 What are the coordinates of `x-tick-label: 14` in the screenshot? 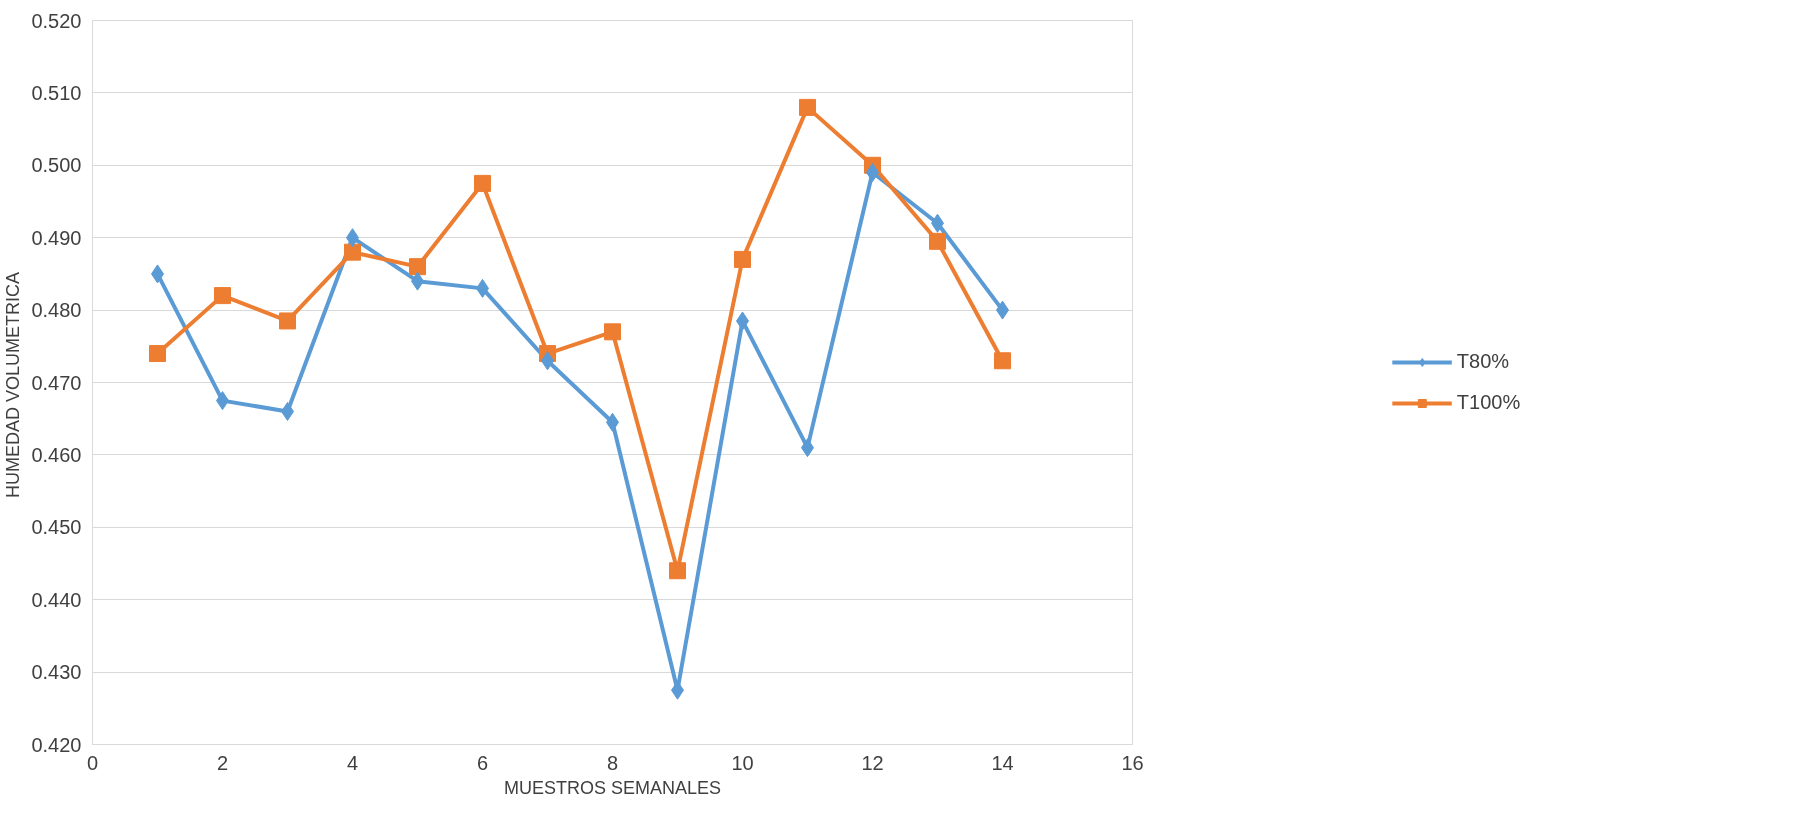 It's located at (1002, 762).